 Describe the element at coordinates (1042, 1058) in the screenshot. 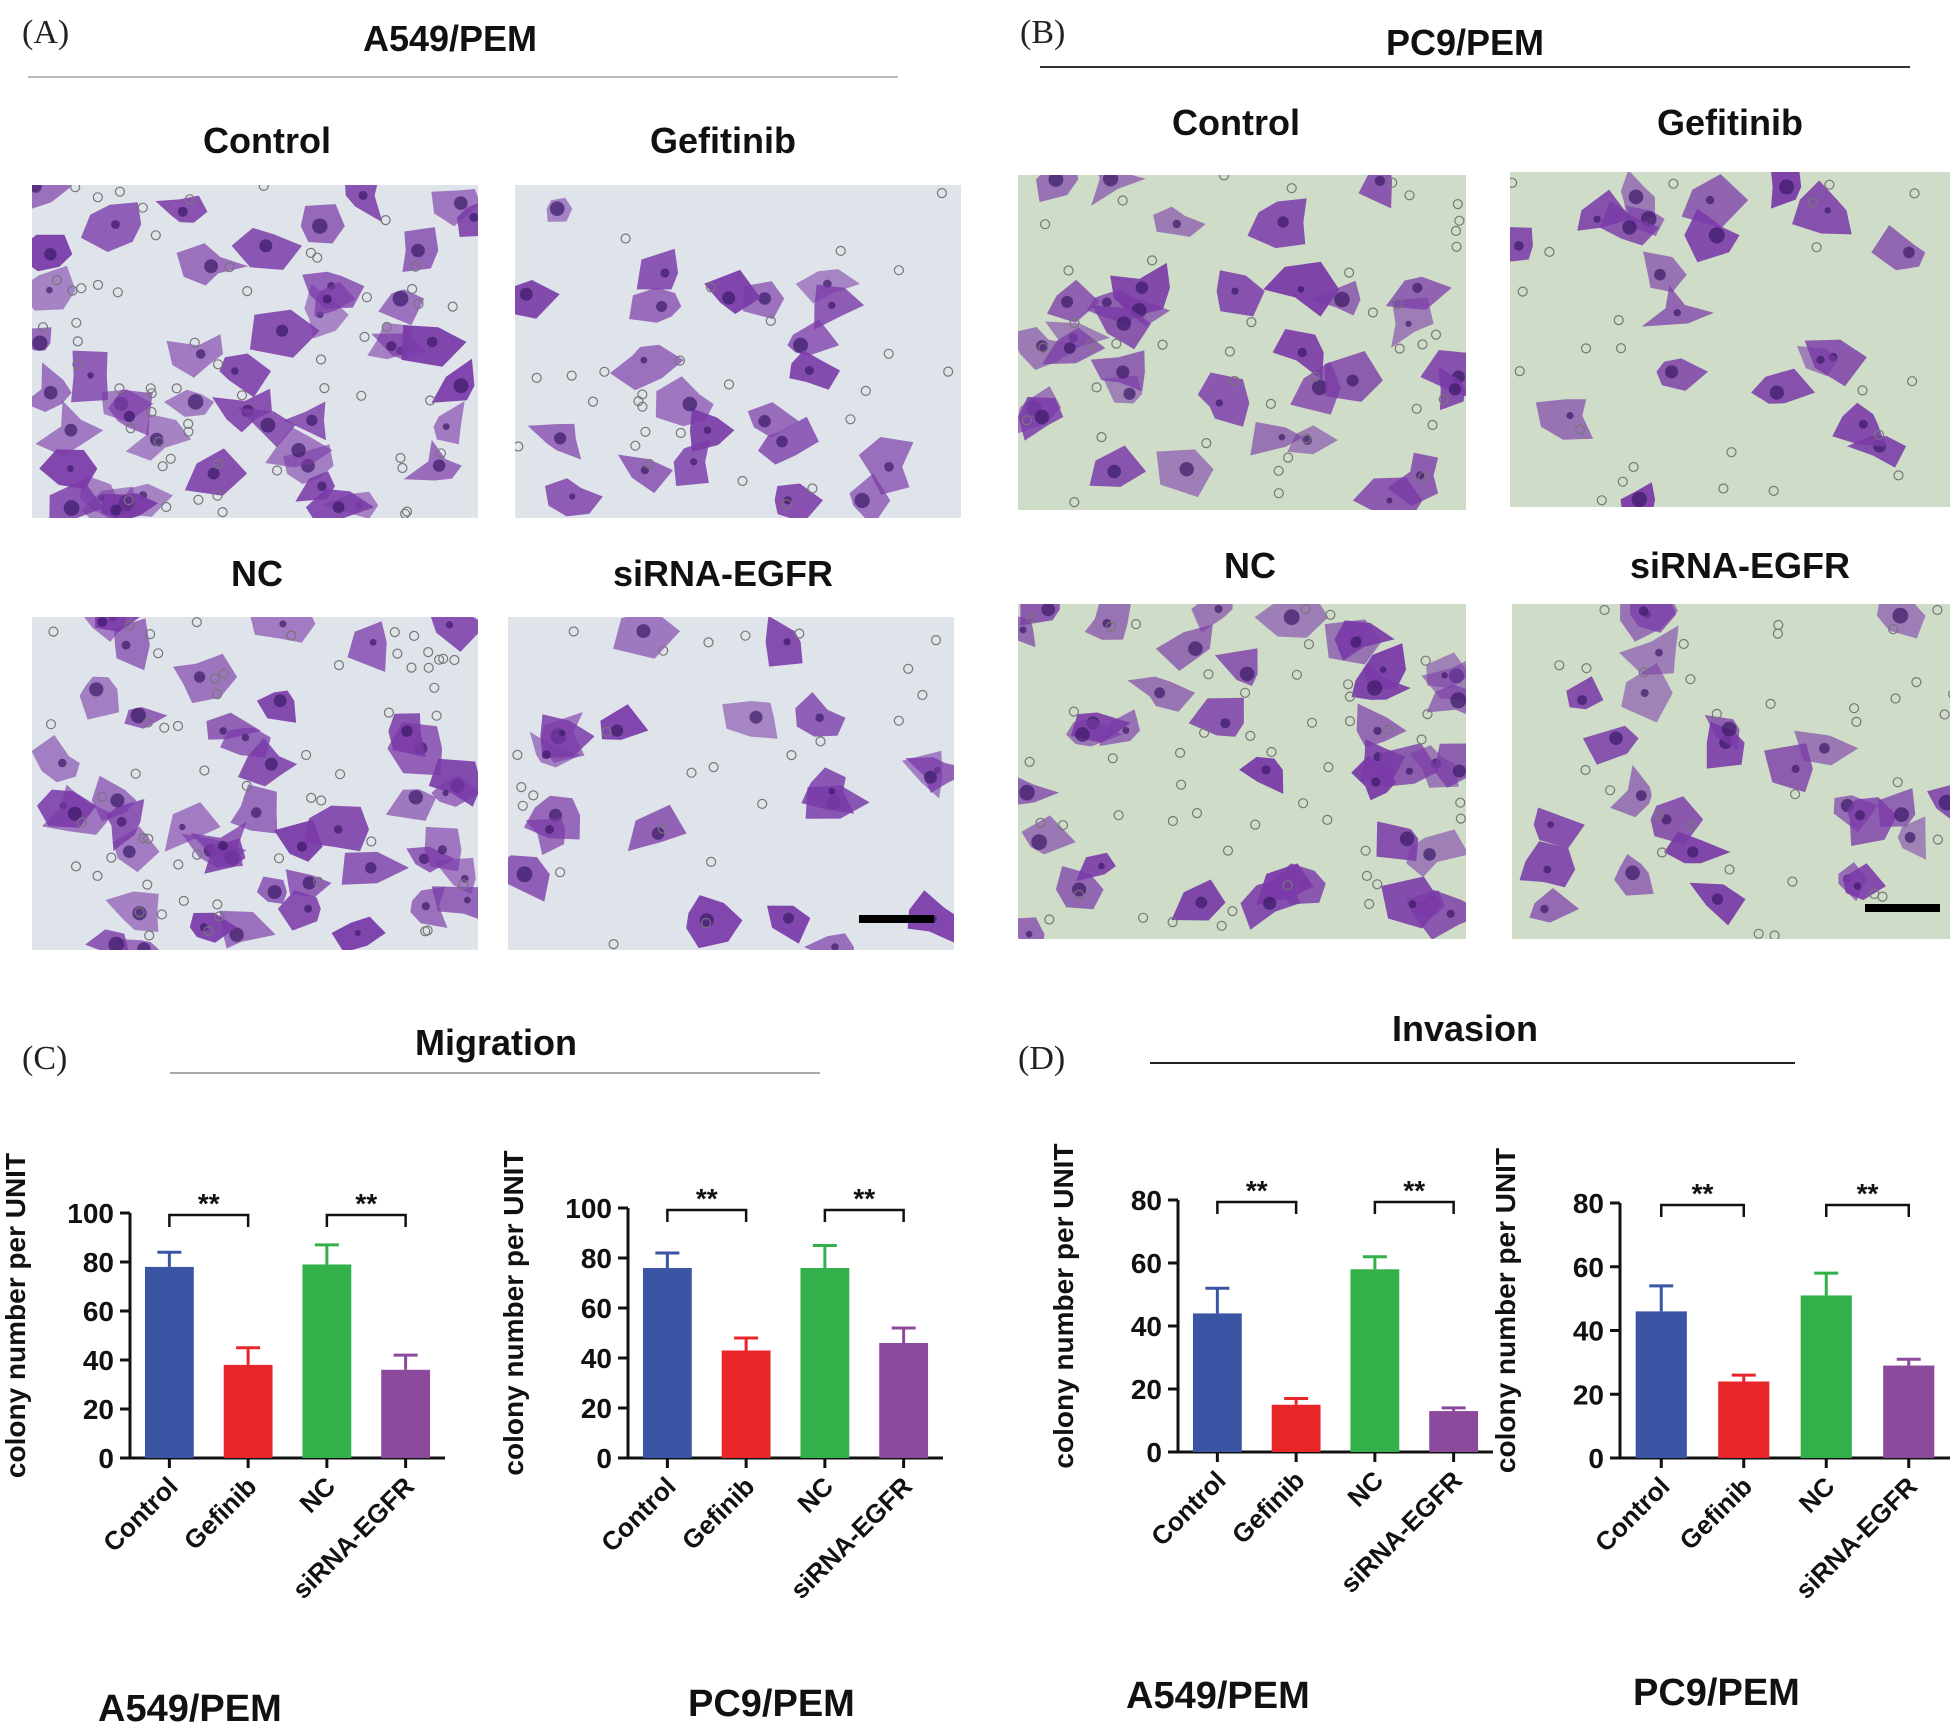

I see `panel-d-letter: (D)` at that location.